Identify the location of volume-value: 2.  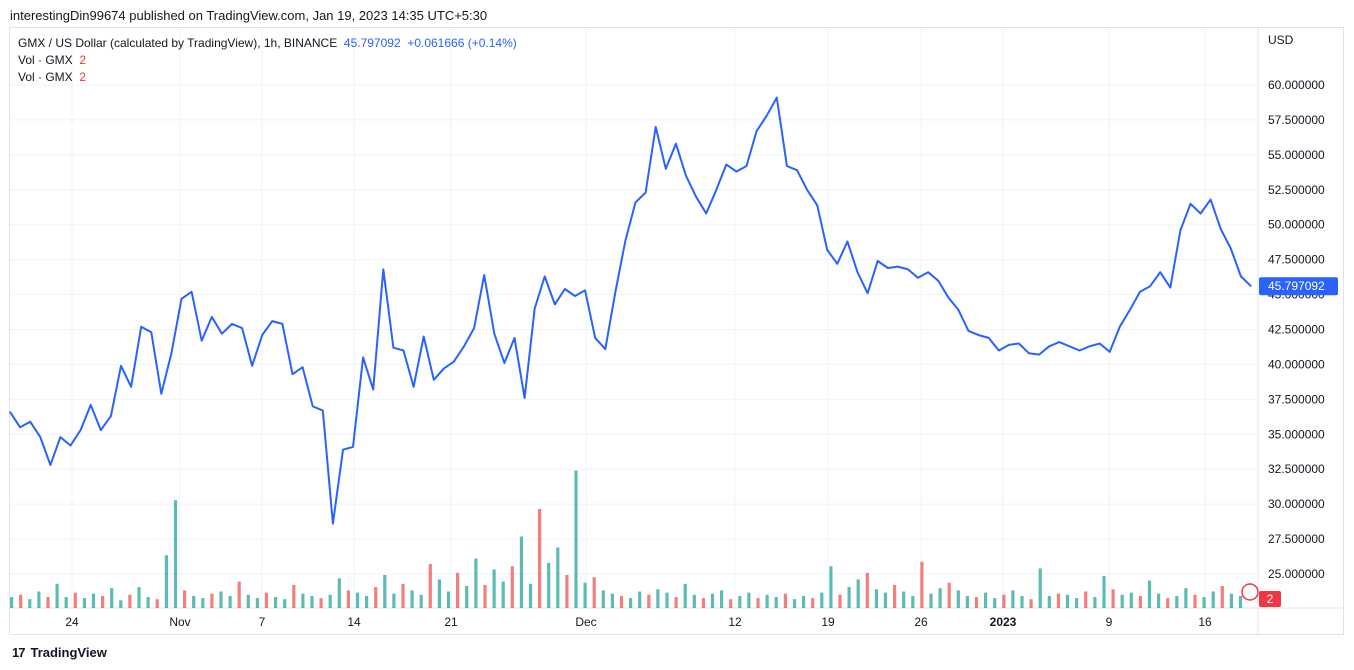
(83, 60).